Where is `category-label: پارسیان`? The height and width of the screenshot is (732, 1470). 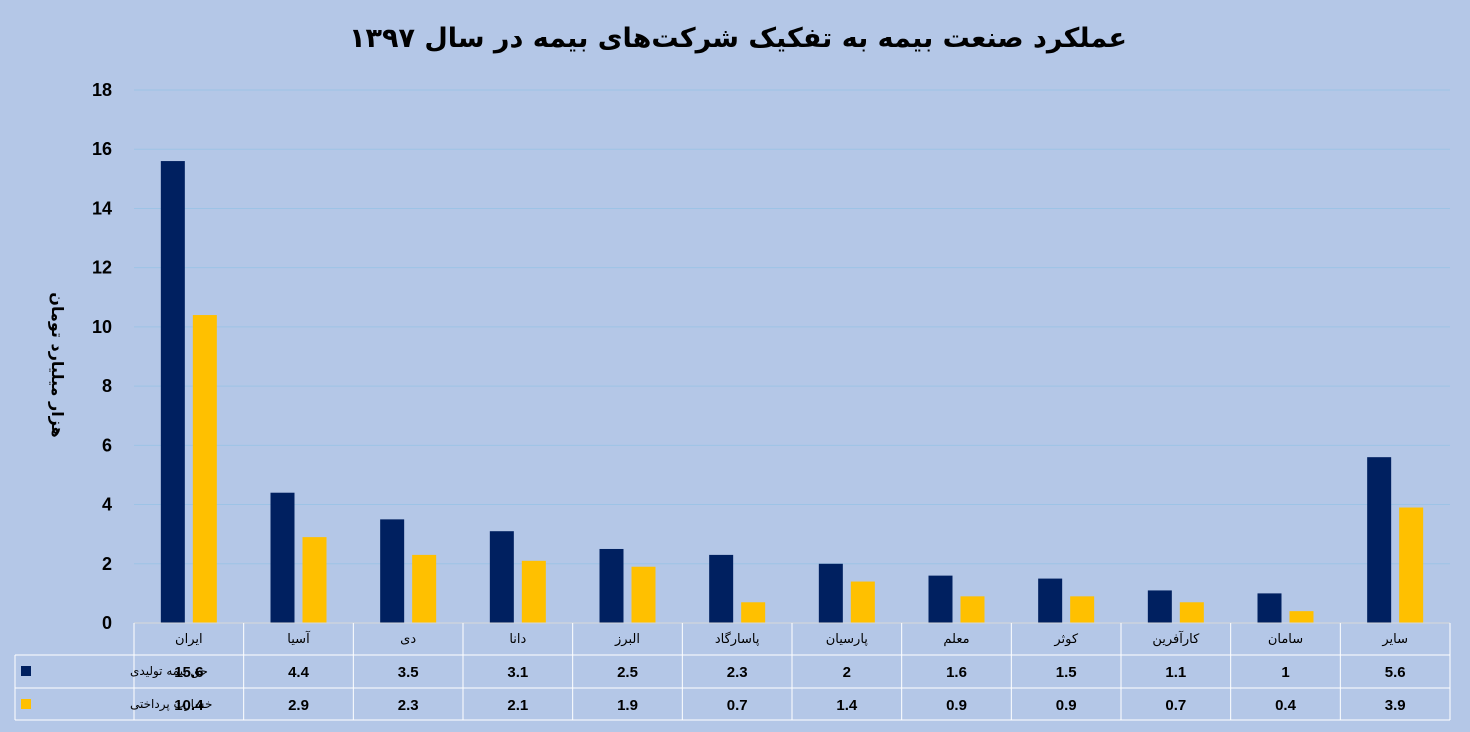
category-label: پارسیان is located at coordinates (847, 639).